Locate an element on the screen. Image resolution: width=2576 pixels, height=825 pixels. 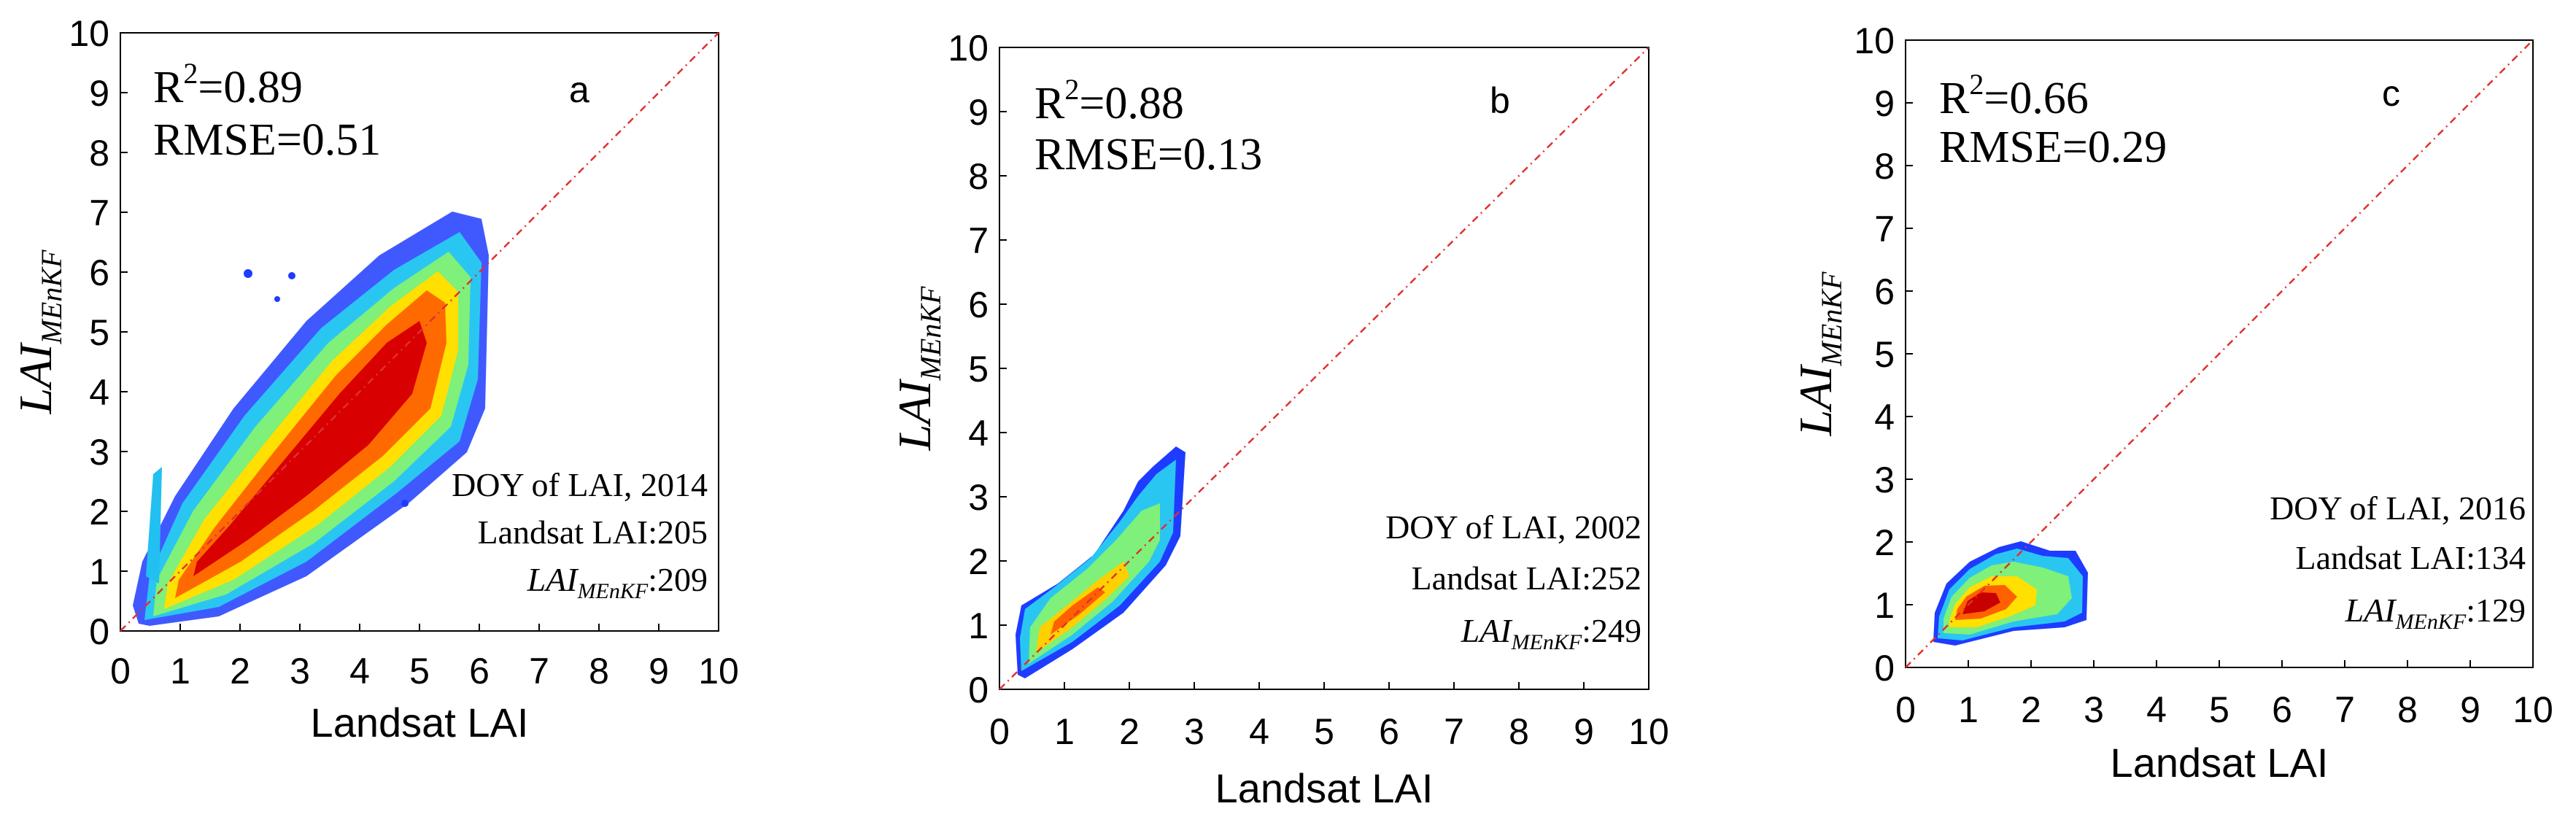
panel-b-x-tick-label: 8 is located at coordinates (1519, 731).